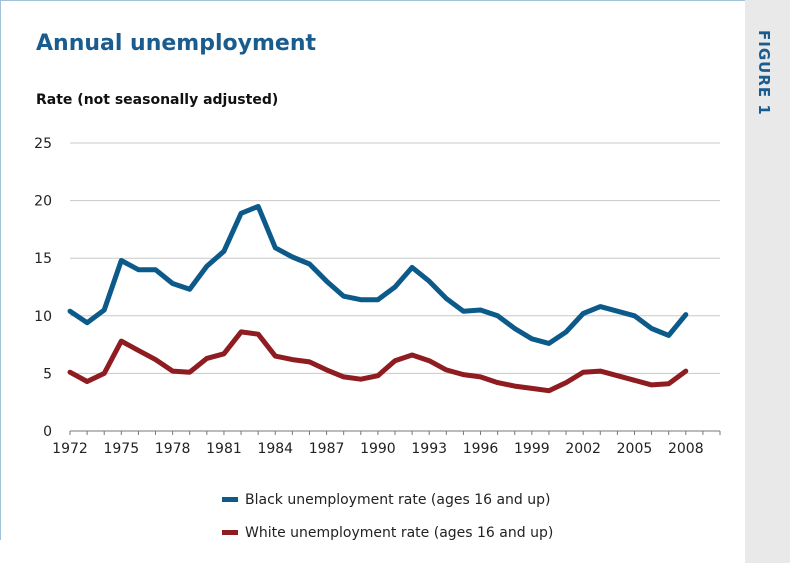  I want to click on series-line-white, so click(378, 361).